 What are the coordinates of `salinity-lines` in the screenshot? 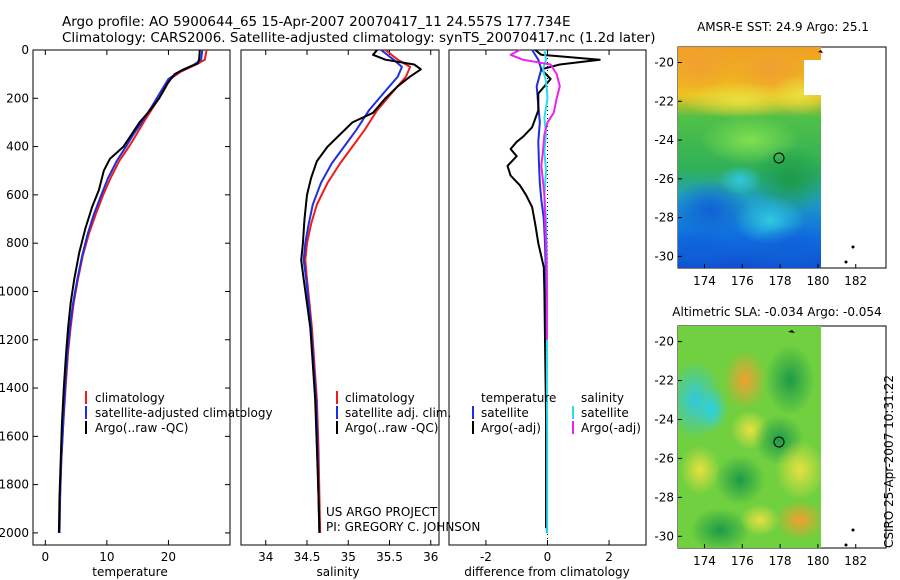 It's located at (361, 291).